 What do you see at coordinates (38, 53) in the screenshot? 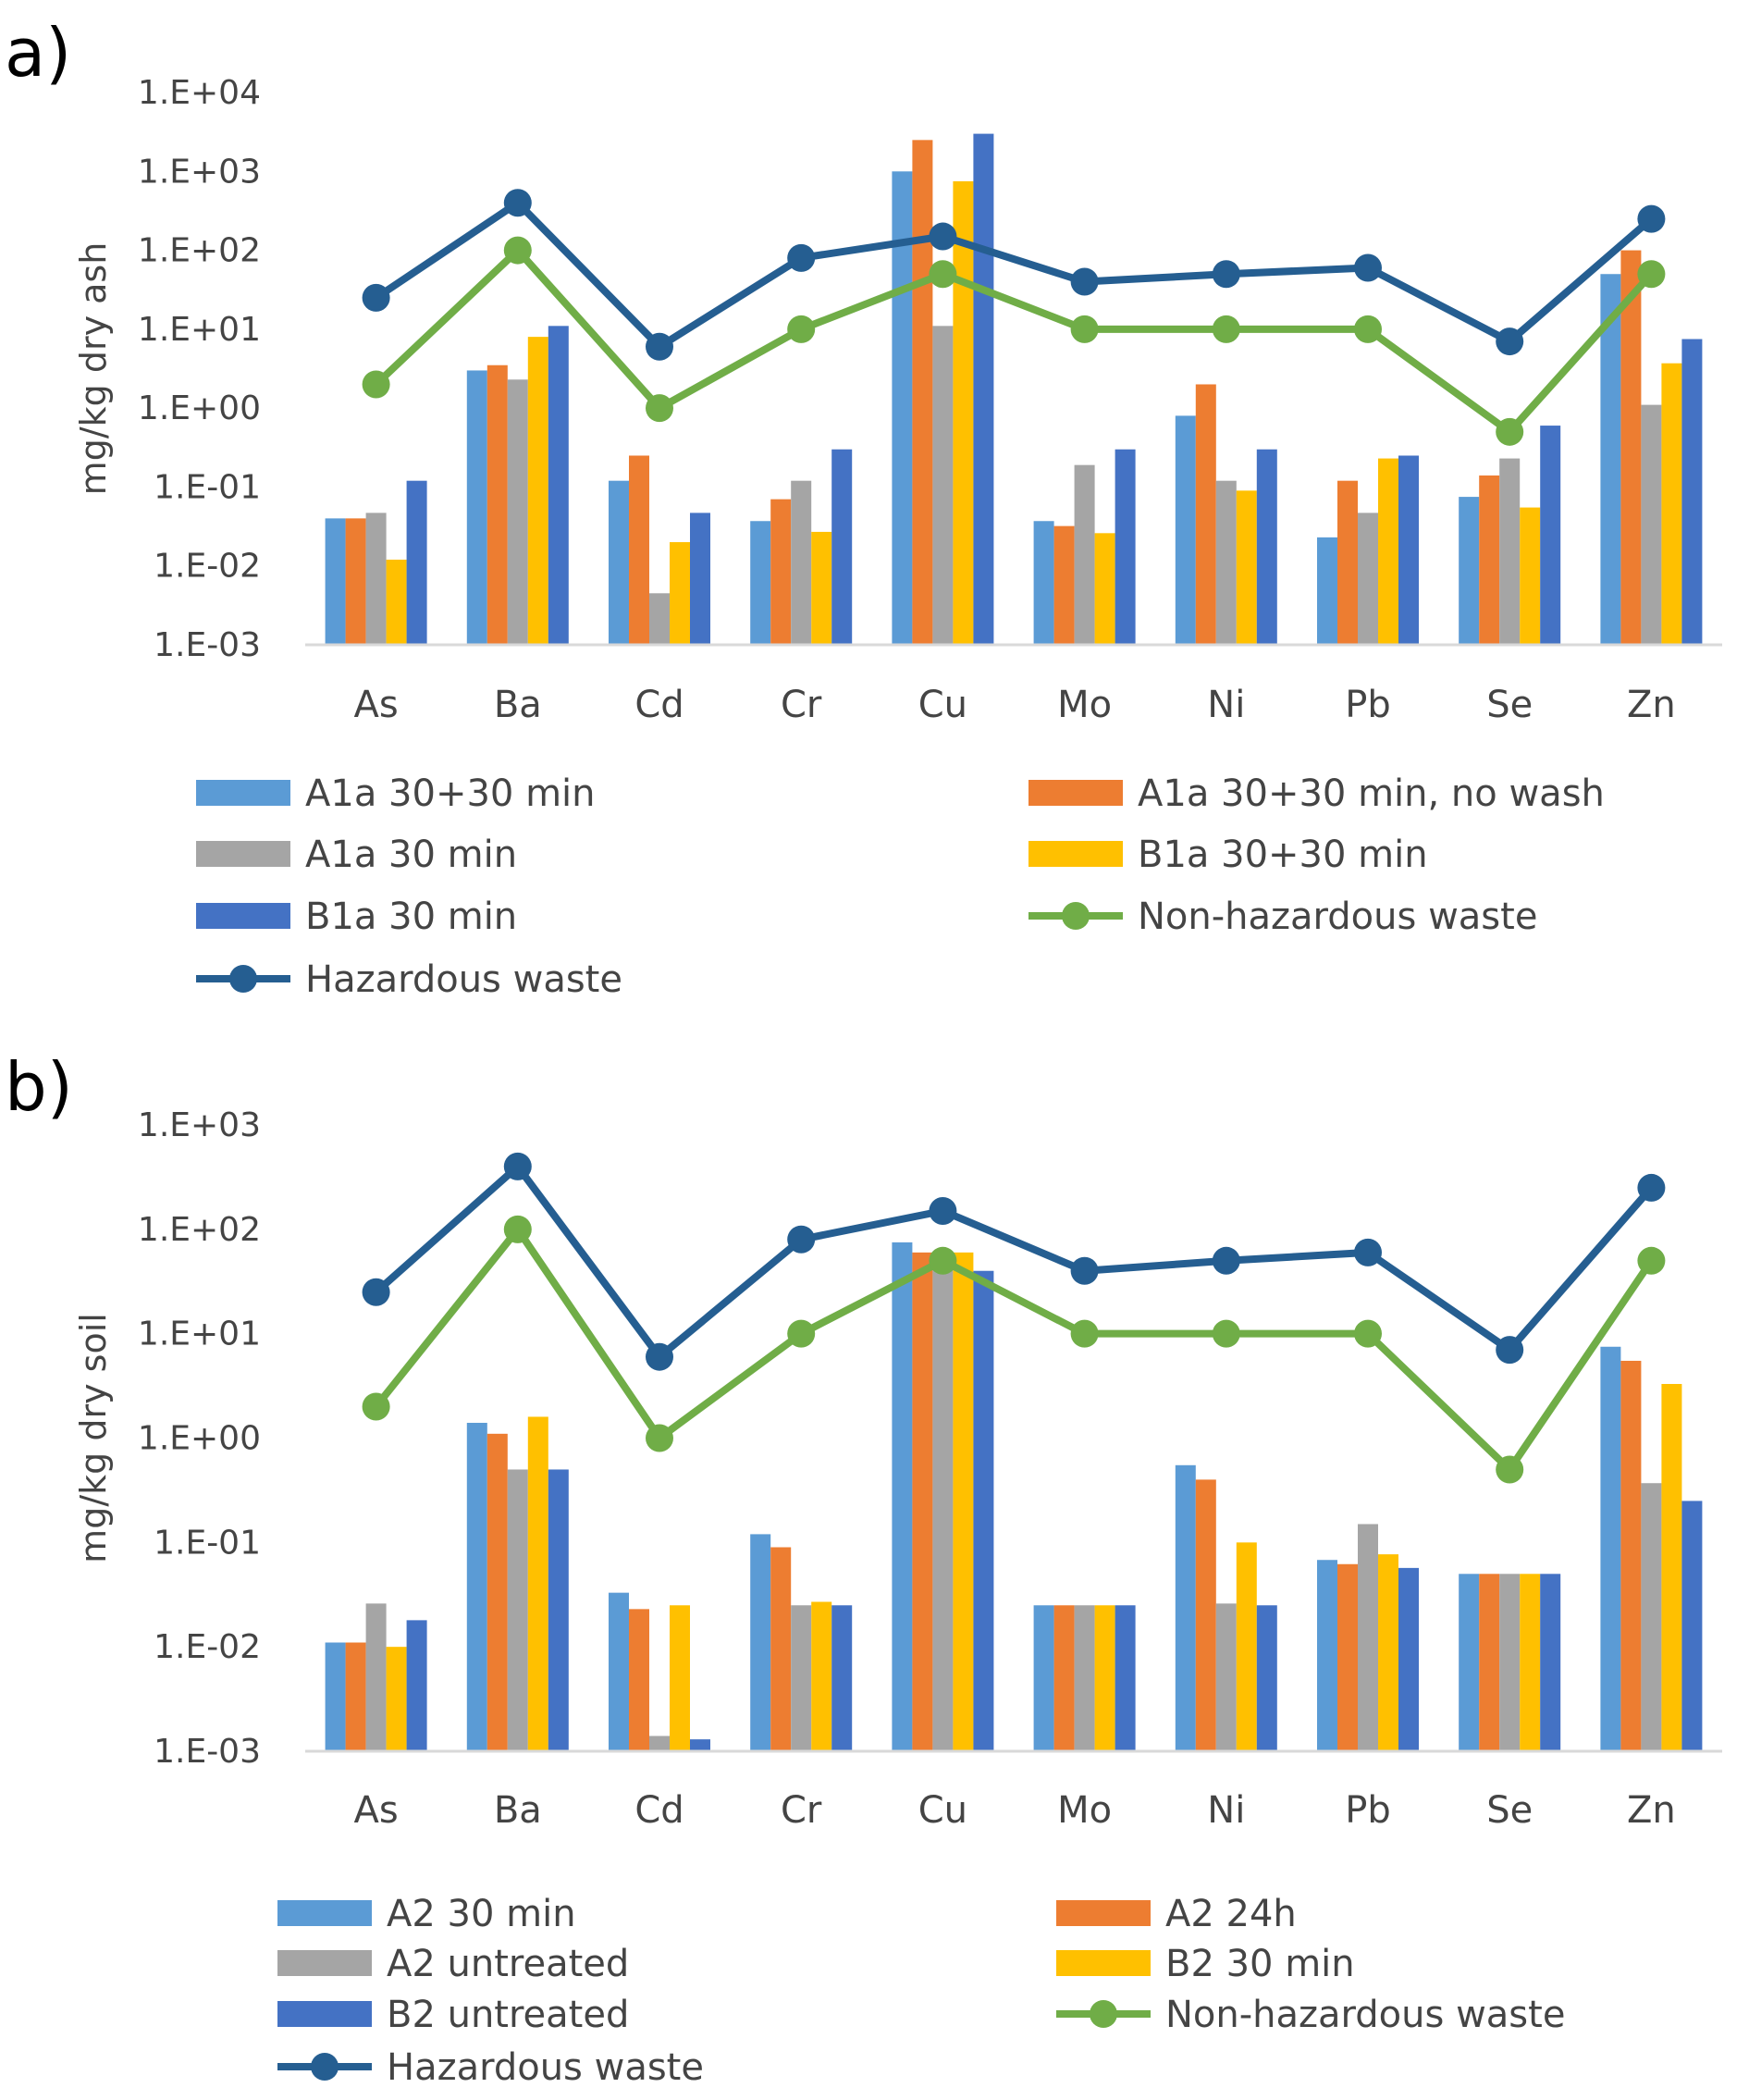
I see `panel-label: a)` at bounding box center [38, 53].